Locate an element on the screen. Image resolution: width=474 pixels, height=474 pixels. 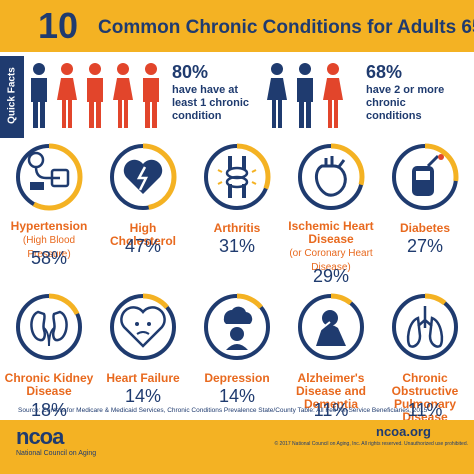
ncoa-logo-subtitle: National Council on Aging is located at coordinates (56, 453).